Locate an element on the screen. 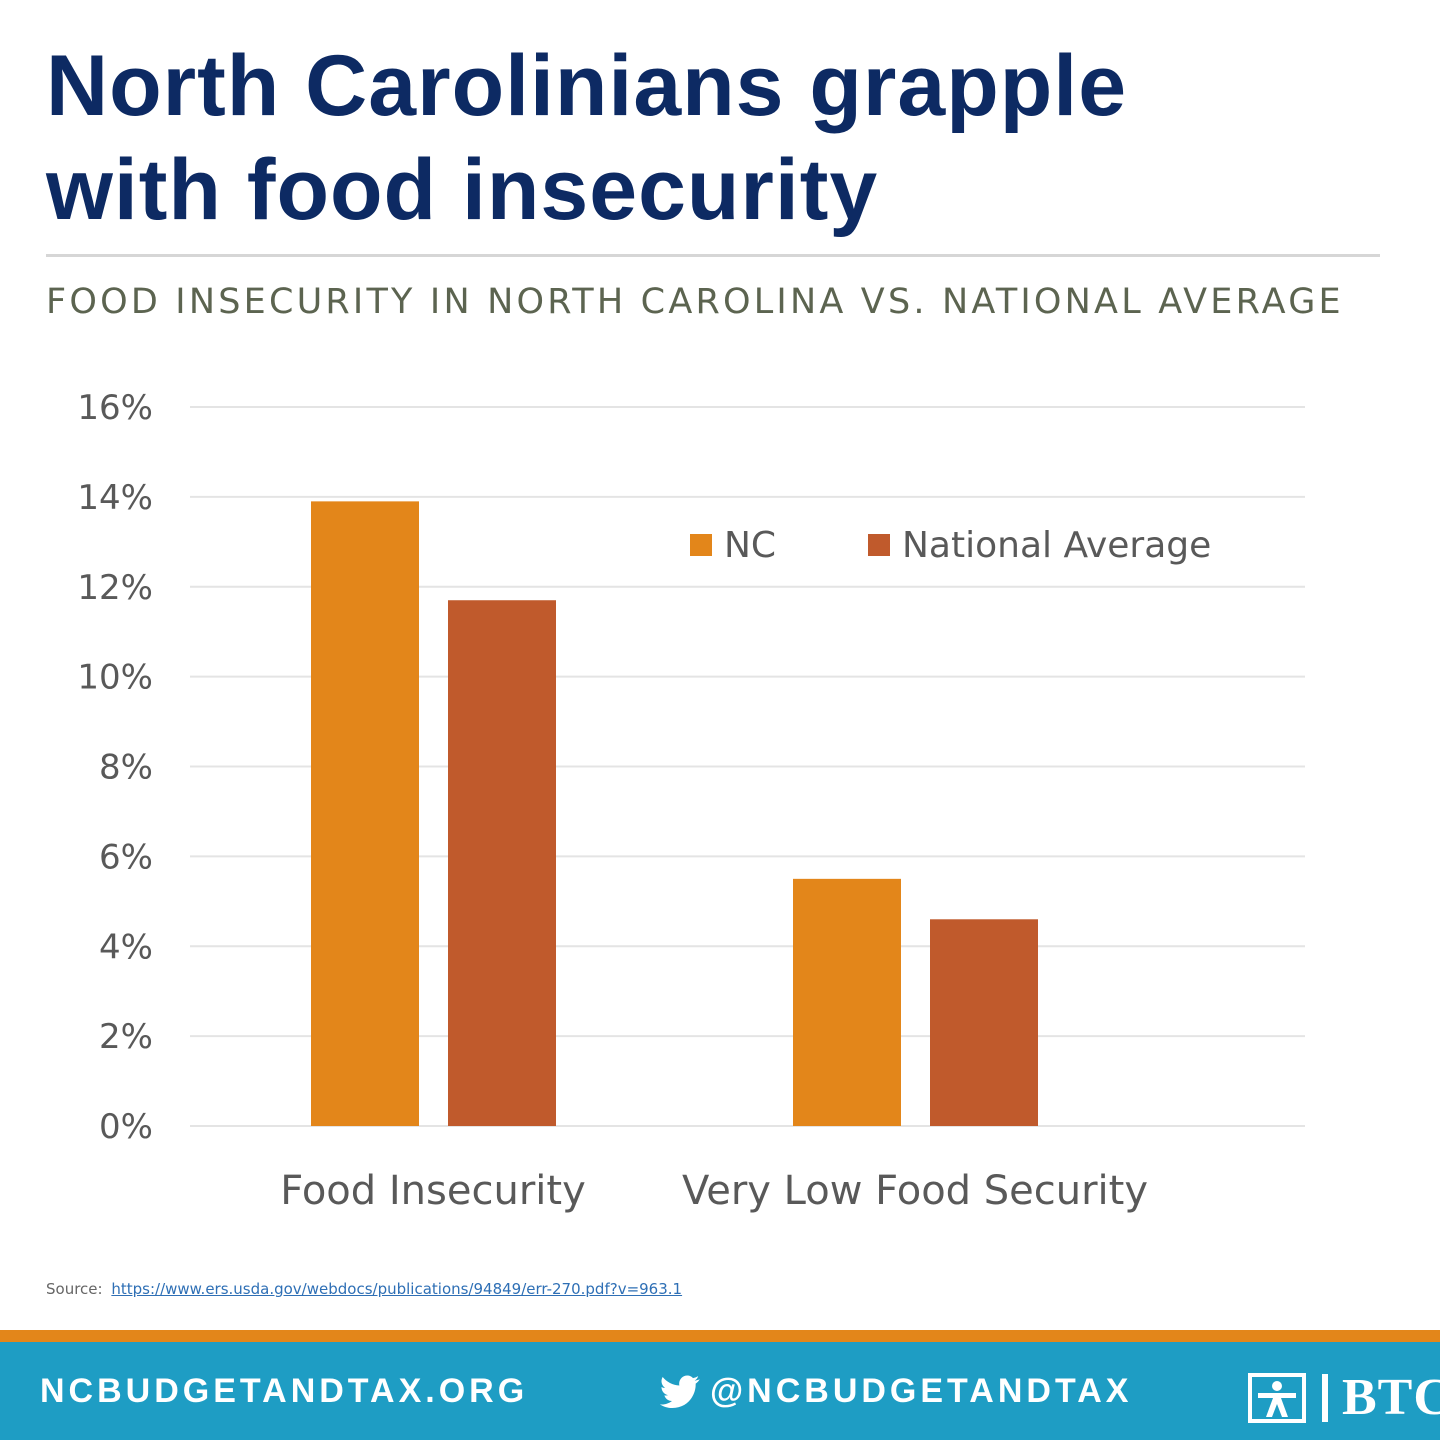 This screenshot has height=1440, width=1440. y-tick-label: 16% is located at coordinates (115, 408).